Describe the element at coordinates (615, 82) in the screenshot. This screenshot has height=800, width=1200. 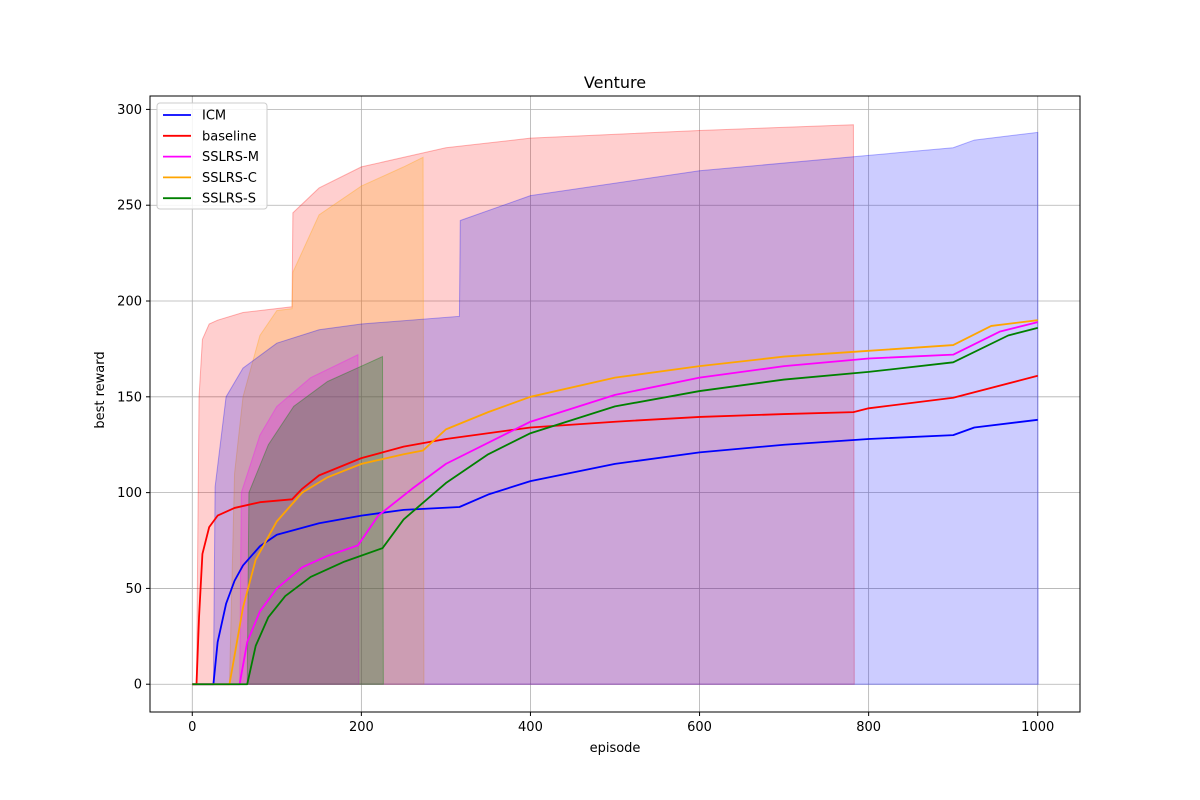
I see `chart-title: Venture` at that location.